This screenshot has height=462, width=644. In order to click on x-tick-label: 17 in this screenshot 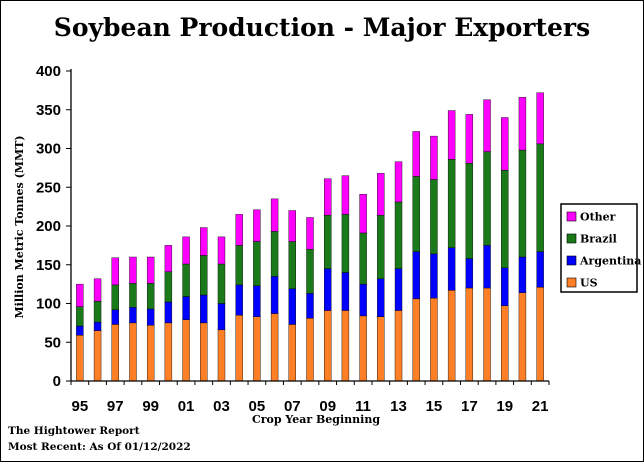, I will do `click(469, 406)`.